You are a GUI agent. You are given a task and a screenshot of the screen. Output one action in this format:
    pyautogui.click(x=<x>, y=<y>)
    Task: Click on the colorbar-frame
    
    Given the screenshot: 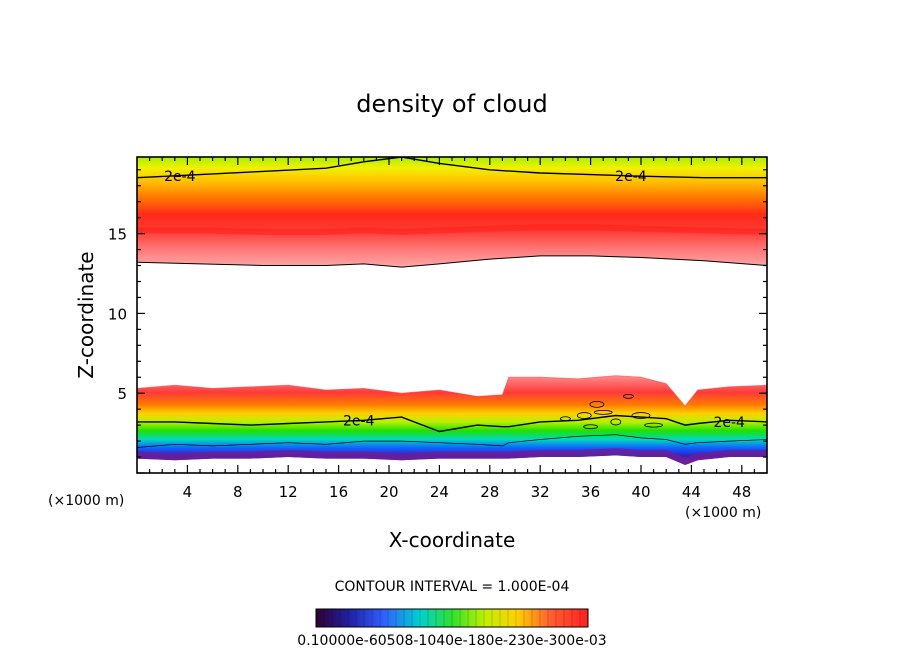 What is the action you would take?
    pyautogui.click(x=452, y=618)
    